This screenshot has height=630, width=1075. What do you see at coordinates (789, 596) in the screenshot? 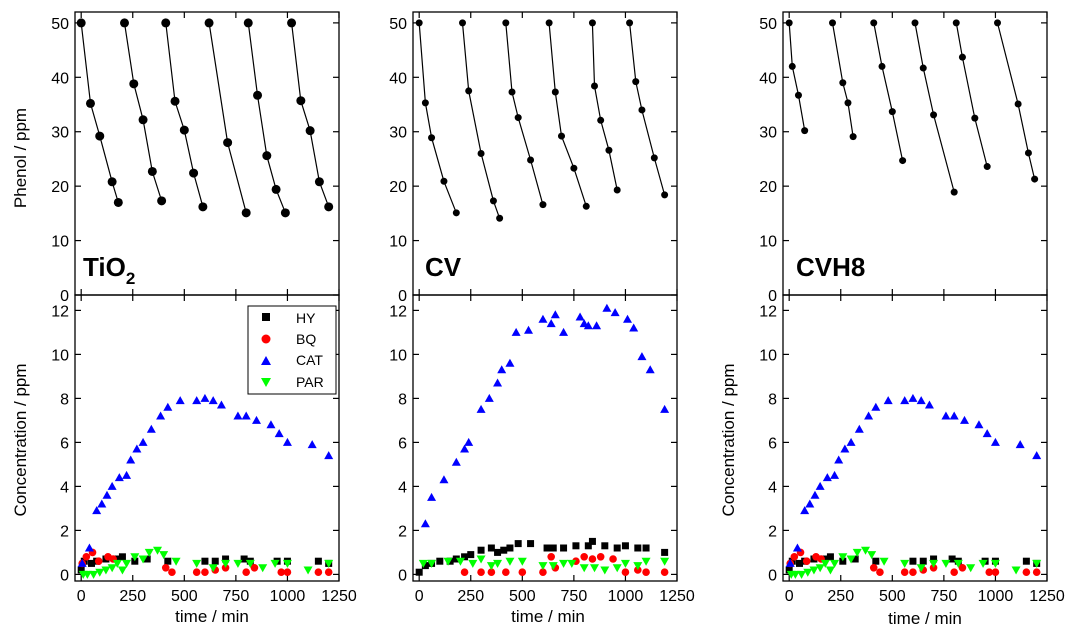
I see `conc-panel-cvh8-xtick-label: 0` at bounding box center [789, 596].